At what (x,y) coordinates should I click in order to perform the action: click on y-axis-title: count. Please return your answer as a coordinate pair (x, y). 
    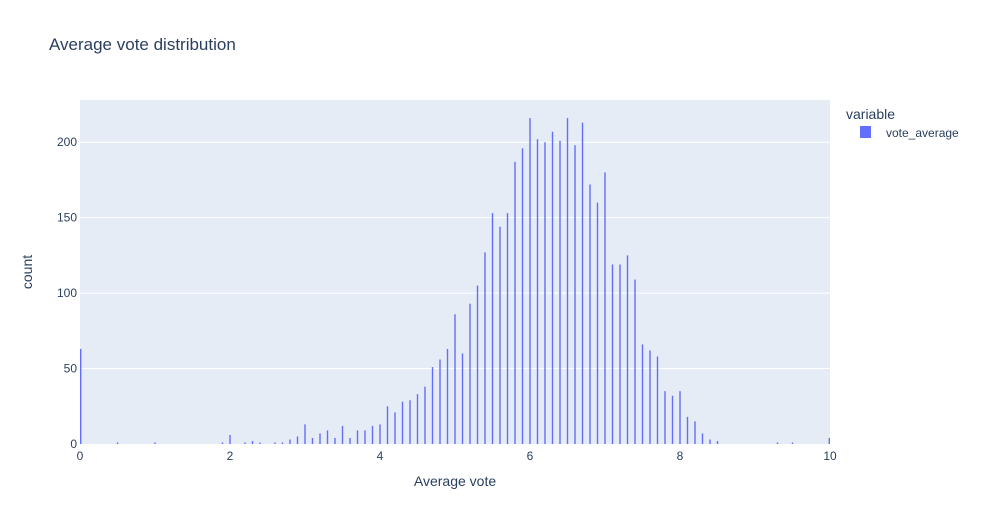
    Looking at the image, I should click on (27, 272).